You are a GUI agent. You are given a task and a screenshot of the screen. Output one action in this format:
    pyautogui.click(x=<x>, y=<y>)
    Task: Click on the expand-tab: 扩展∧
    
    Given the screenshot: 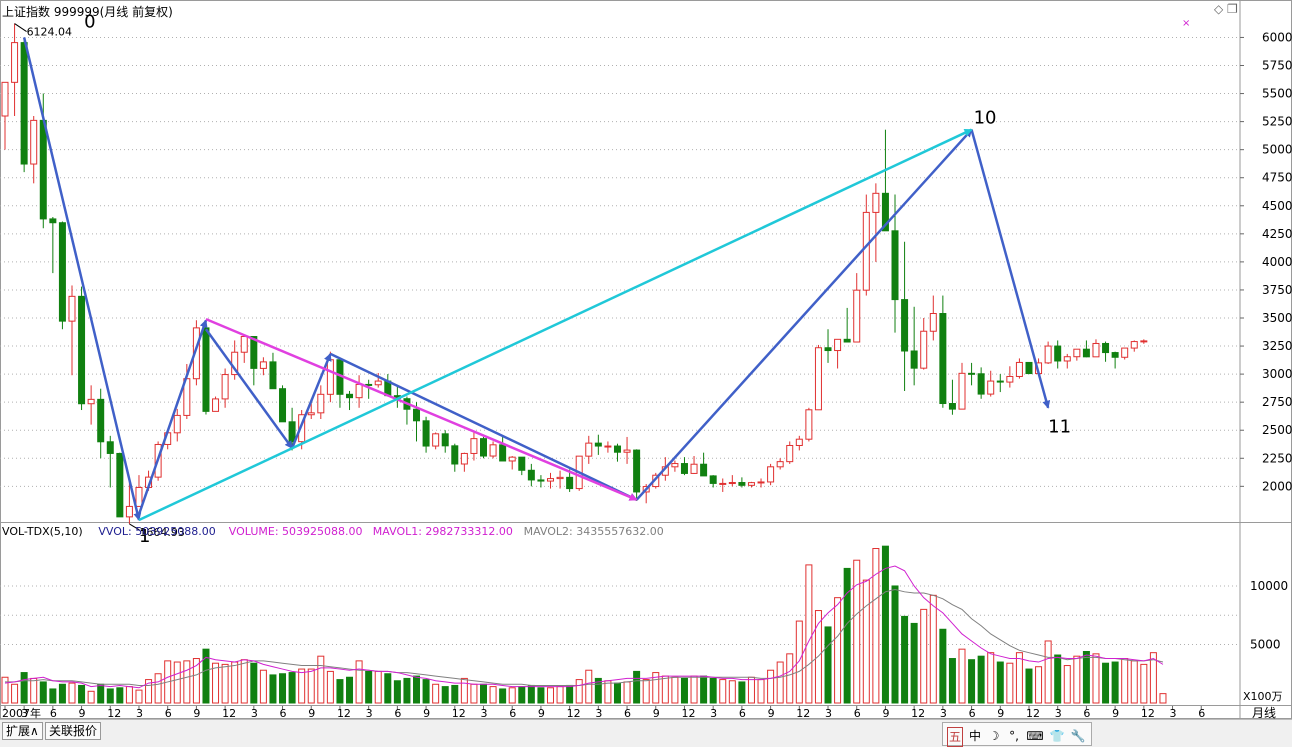 What is the action you would take?
    pyautogui.click(x=22, y=731)
    